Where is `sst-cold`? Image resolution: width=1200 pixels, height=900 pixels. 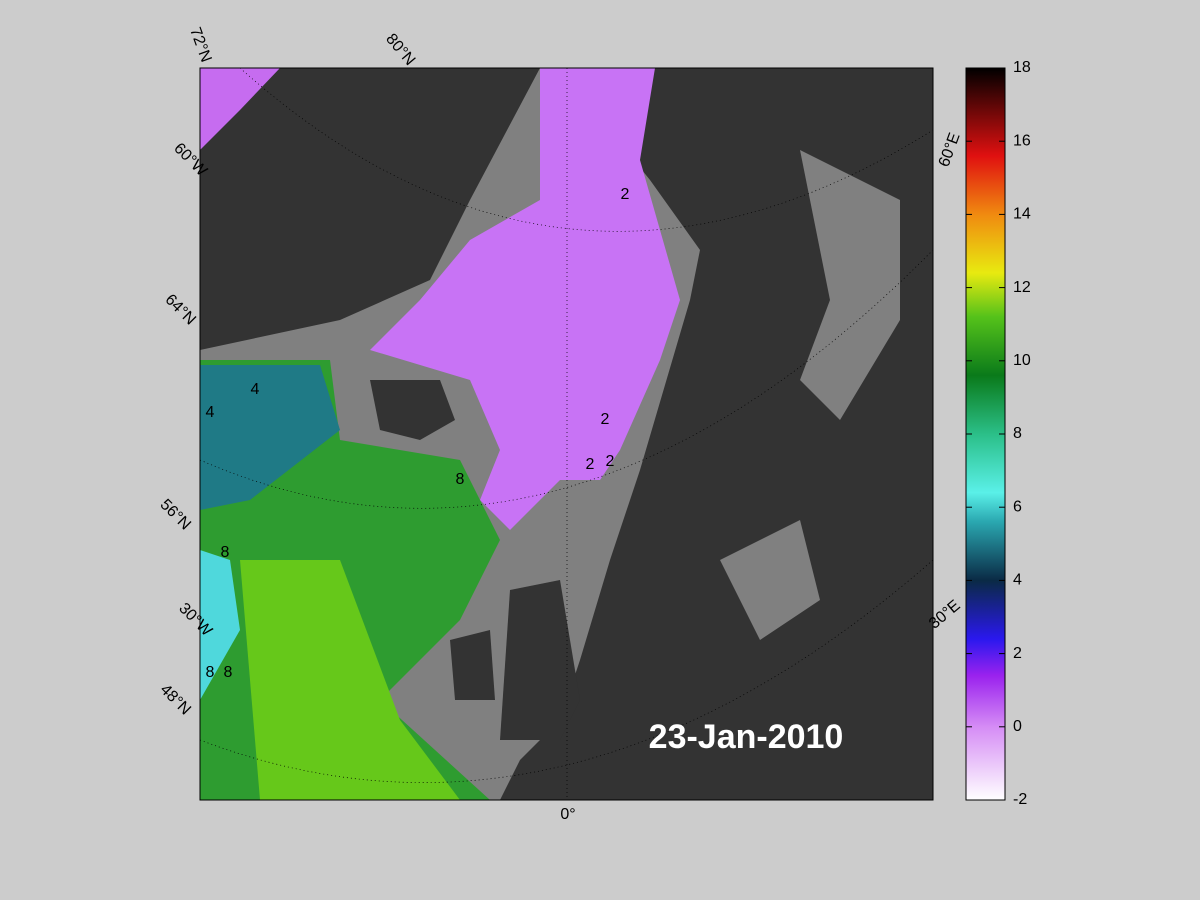 sst-cold is located at coordinates (525, 299).